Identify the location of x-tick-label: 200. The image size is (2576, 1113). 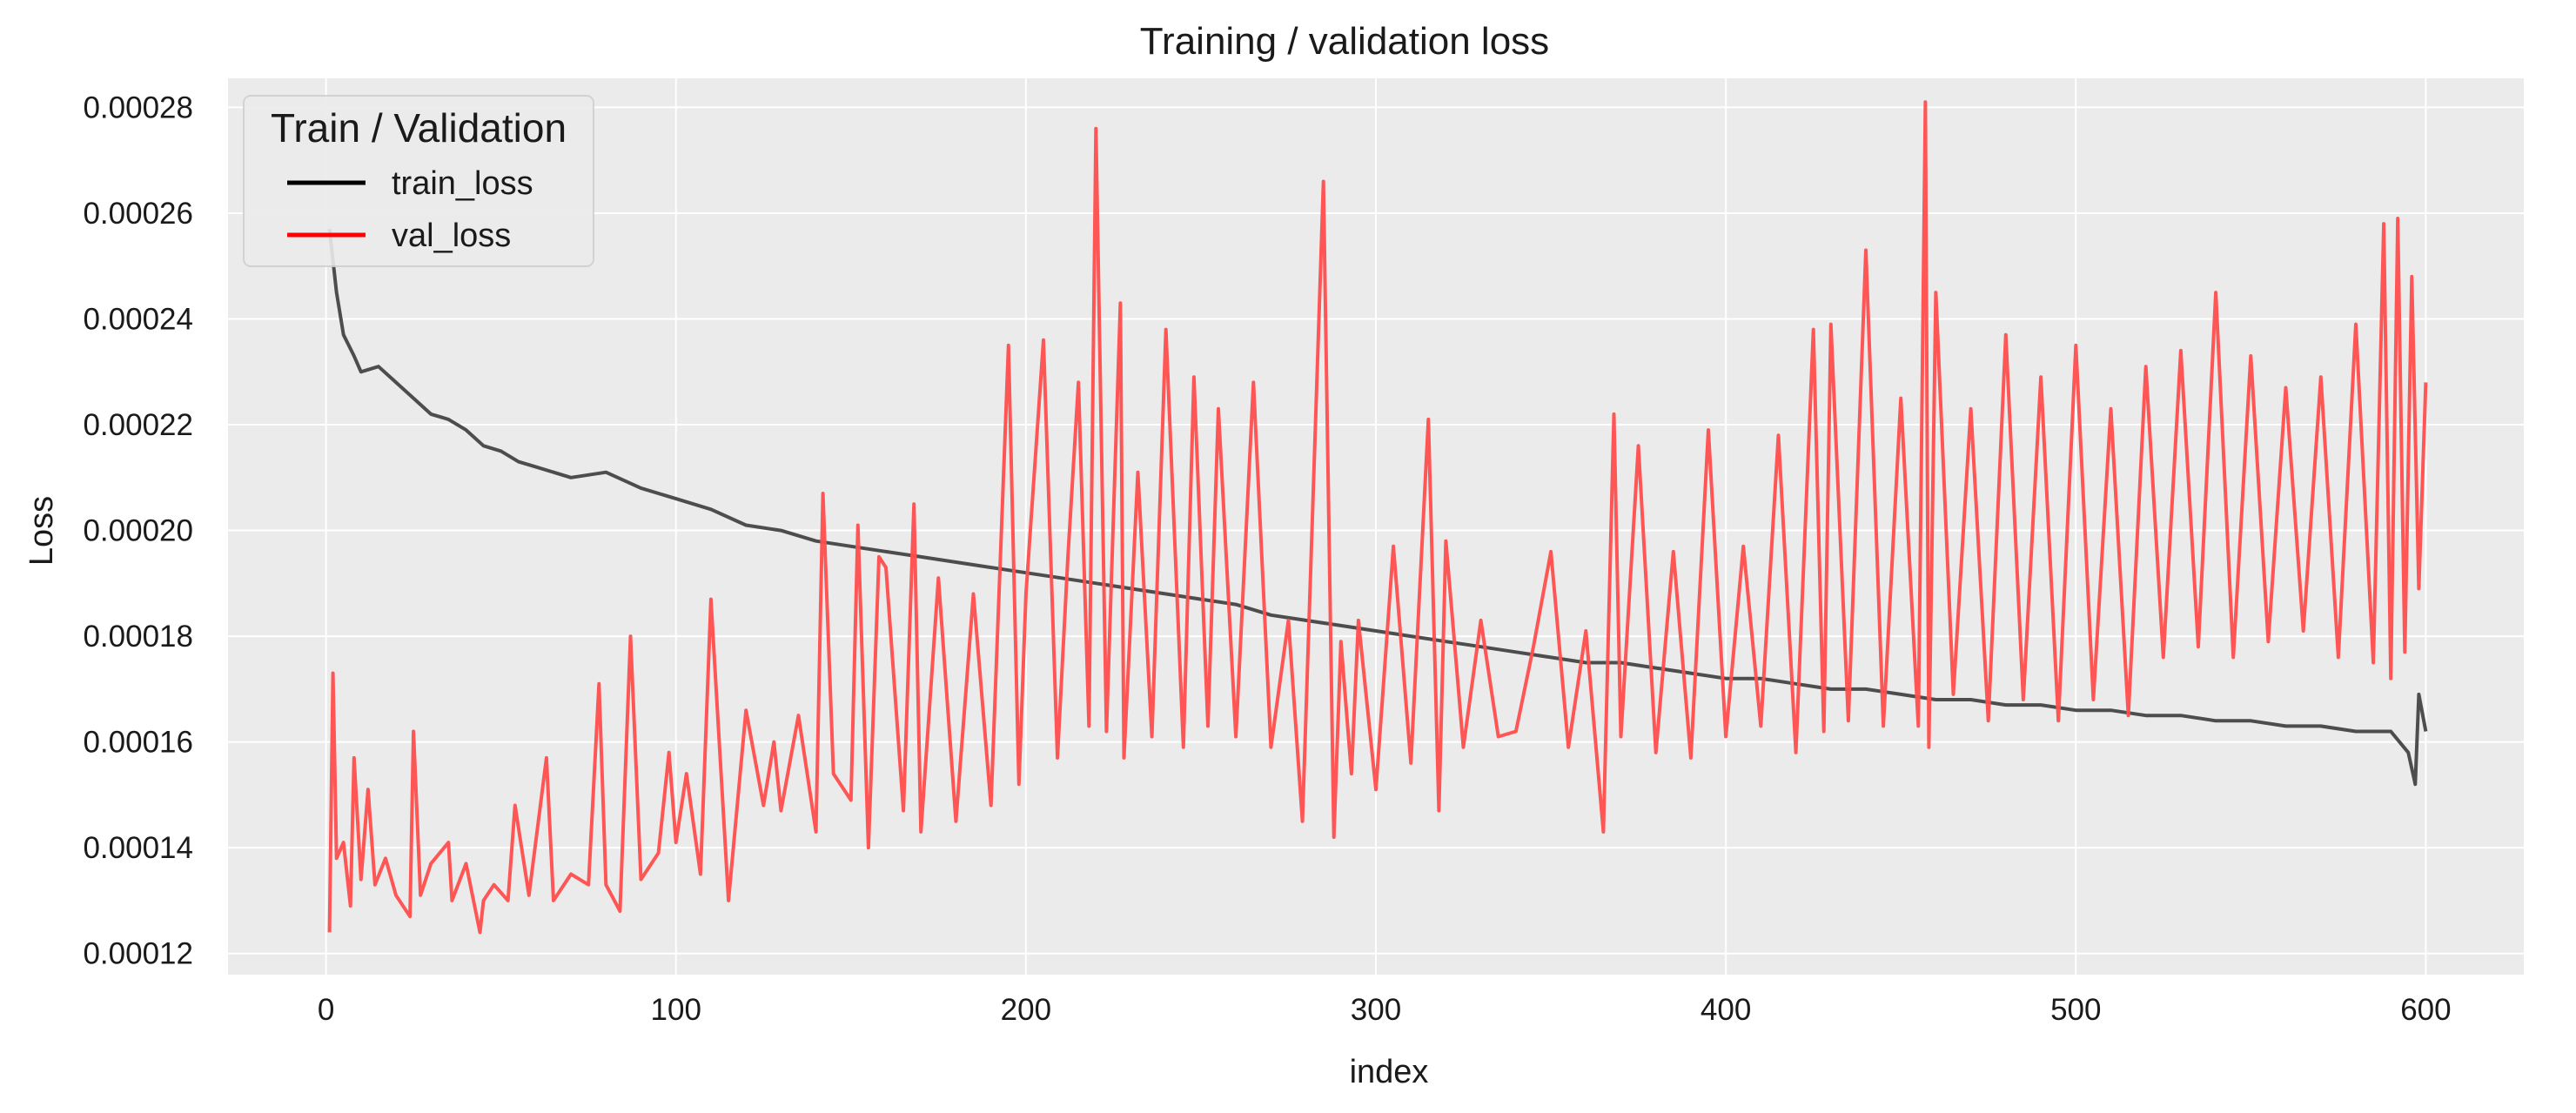
(1026, 1010).